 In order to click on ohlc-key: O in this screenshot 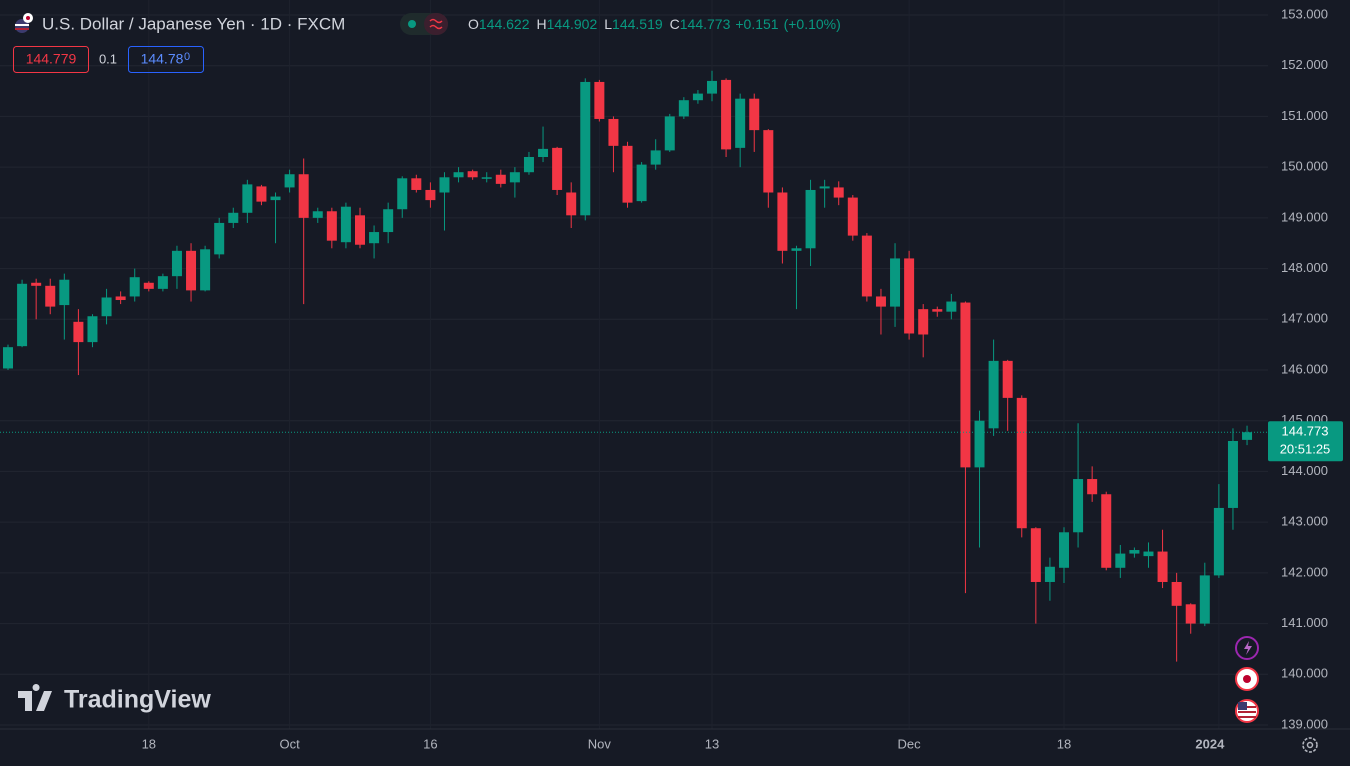, I will do `click(473, 24)`.